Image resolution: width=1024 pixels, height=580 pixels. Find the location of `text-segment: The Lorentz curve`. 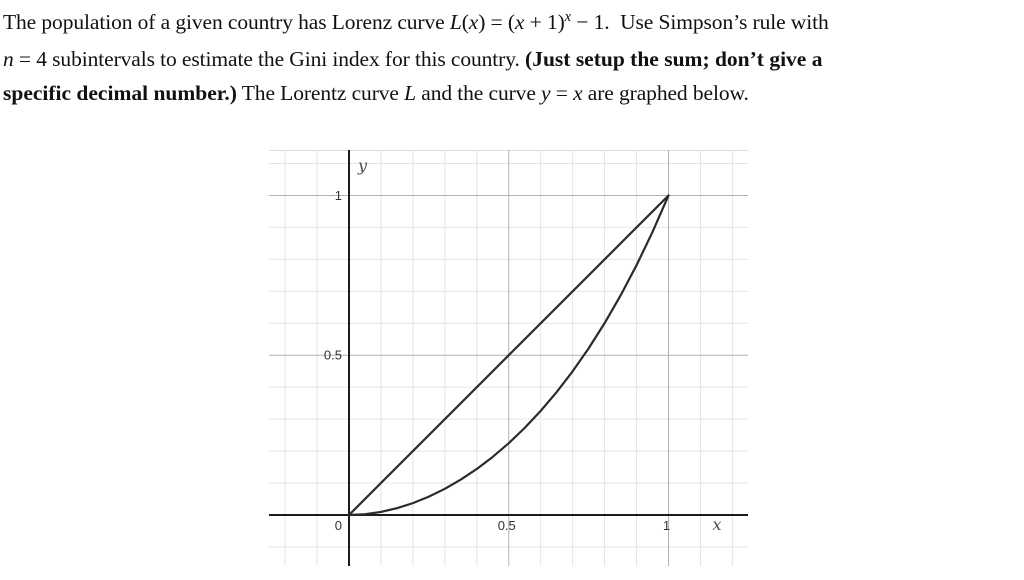

text-segment: The Lorentz curve is located at coordinates (320, 93).